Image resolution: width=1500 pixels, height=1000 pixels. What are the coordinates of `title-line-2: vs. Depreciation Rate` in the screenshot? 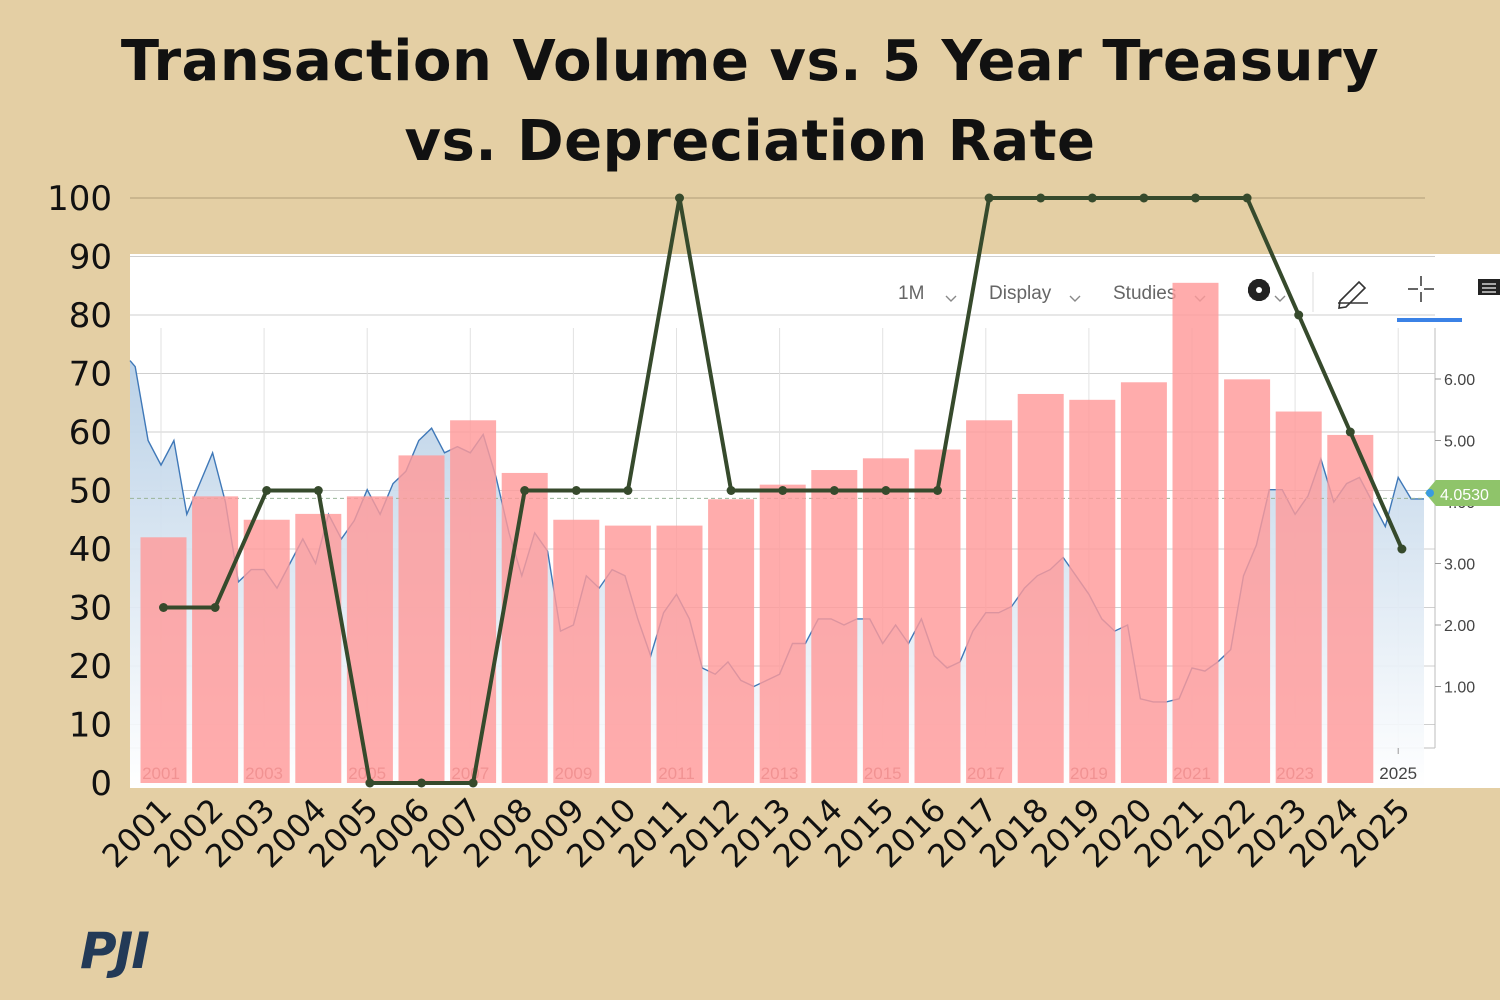 It's located at (750, 141).